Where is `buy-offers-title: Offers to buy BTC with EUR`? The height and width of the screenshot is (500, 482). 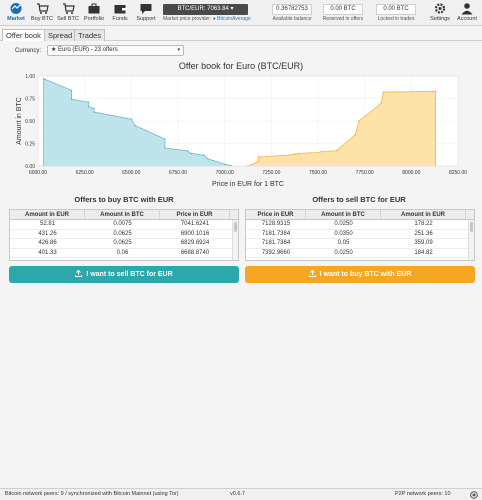
buy-offers-title: Offers to buy BTC with EUR is located at coordinates (124, 199).